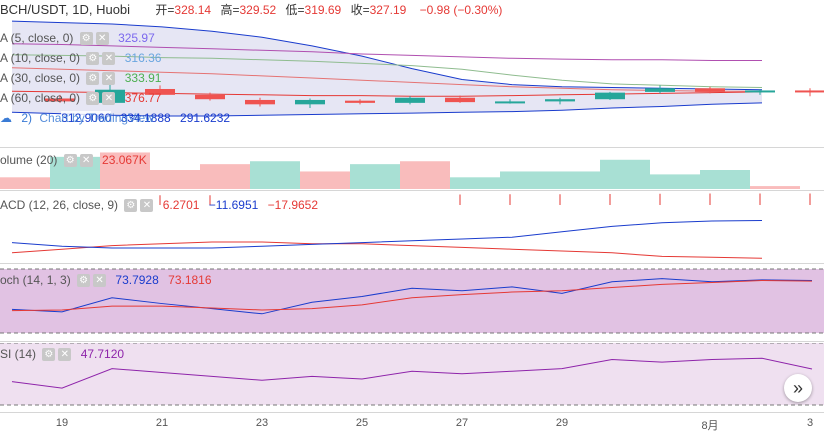  What do you see at coordinates (86, 118) in the screenshot?
I see `bollinger-basis-value: 312.9060` at bounding box center [86, 118].